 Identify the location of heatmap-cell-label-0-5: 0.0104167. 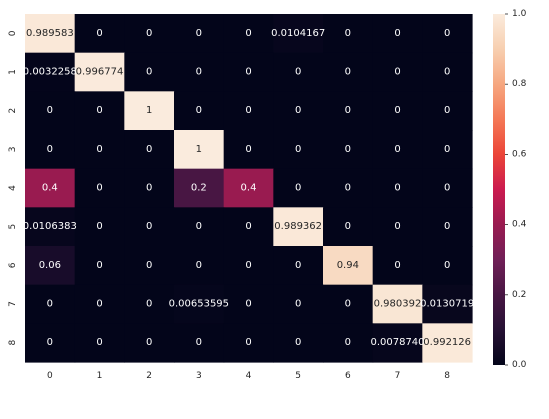
(298, 33).